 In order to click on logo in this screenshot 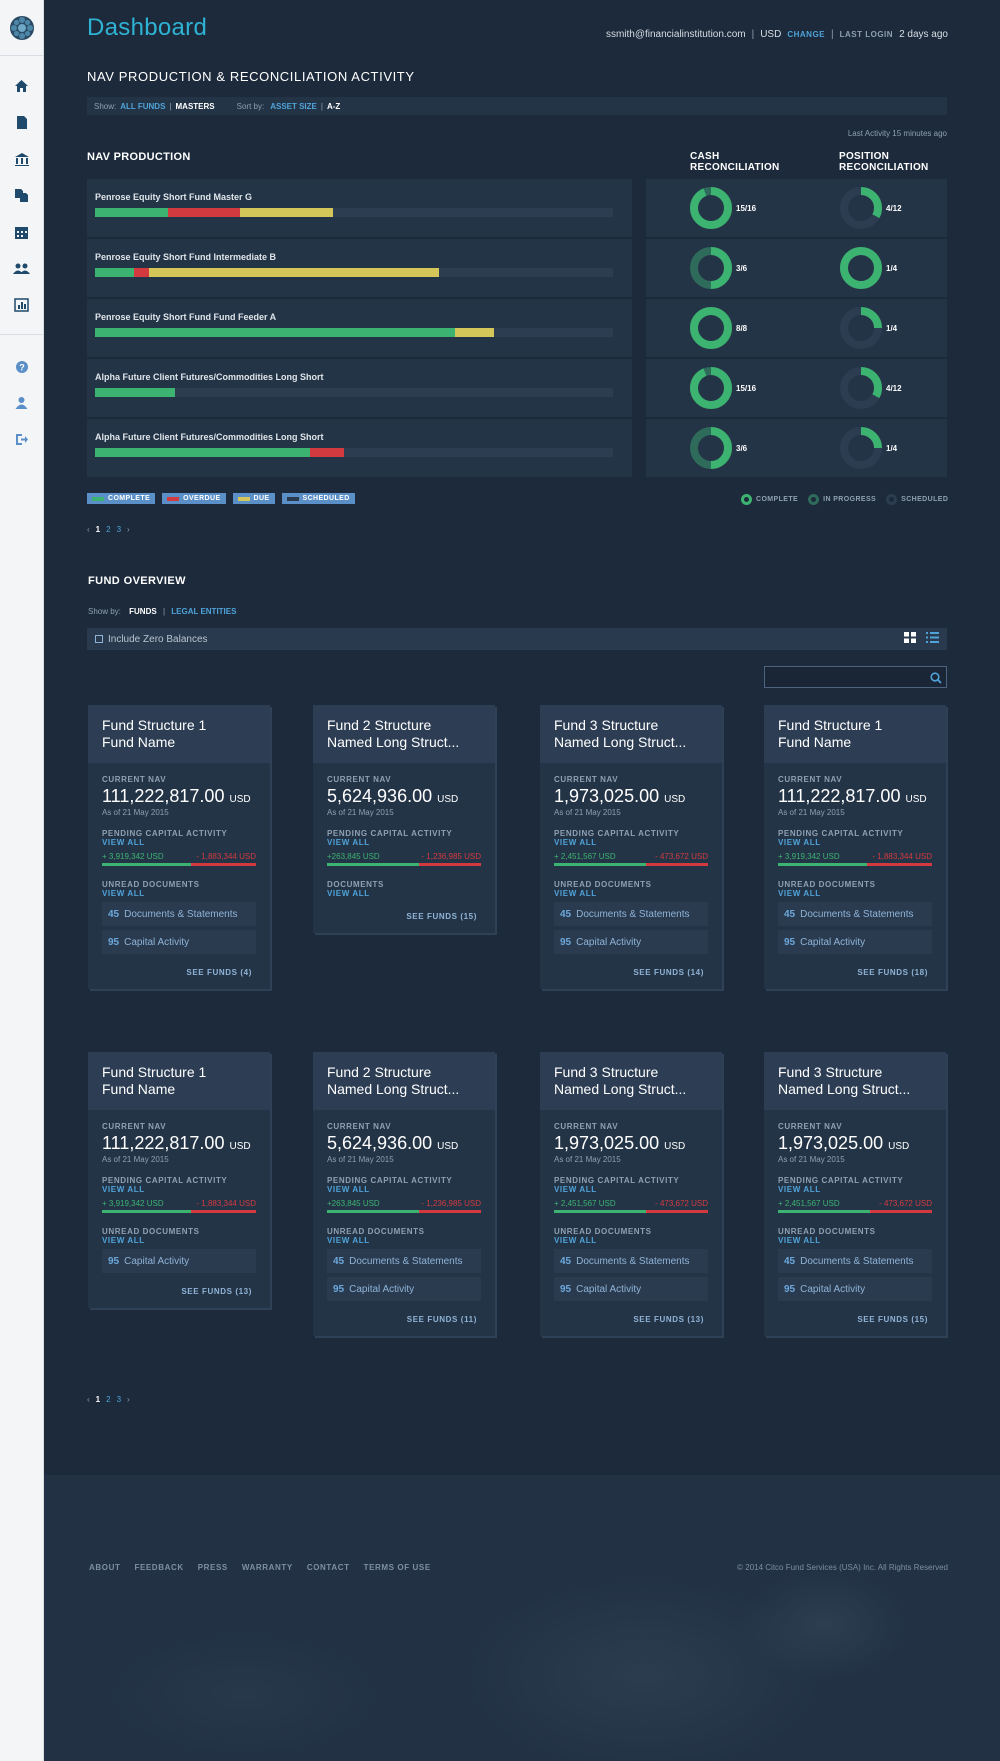, I will do `click(22, 28)`.